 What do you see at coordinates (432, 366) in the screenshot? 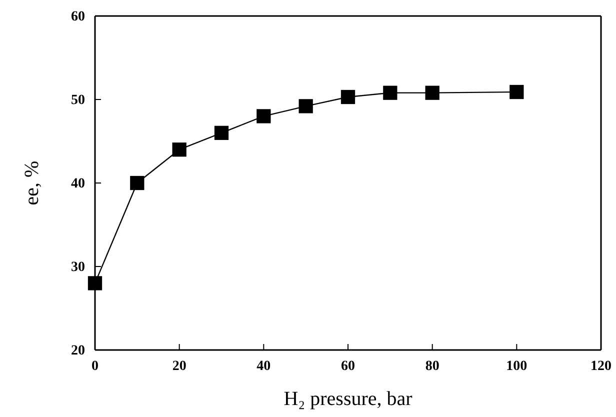
I see `x-tick-label: 80` at bounding box center [432, 366].